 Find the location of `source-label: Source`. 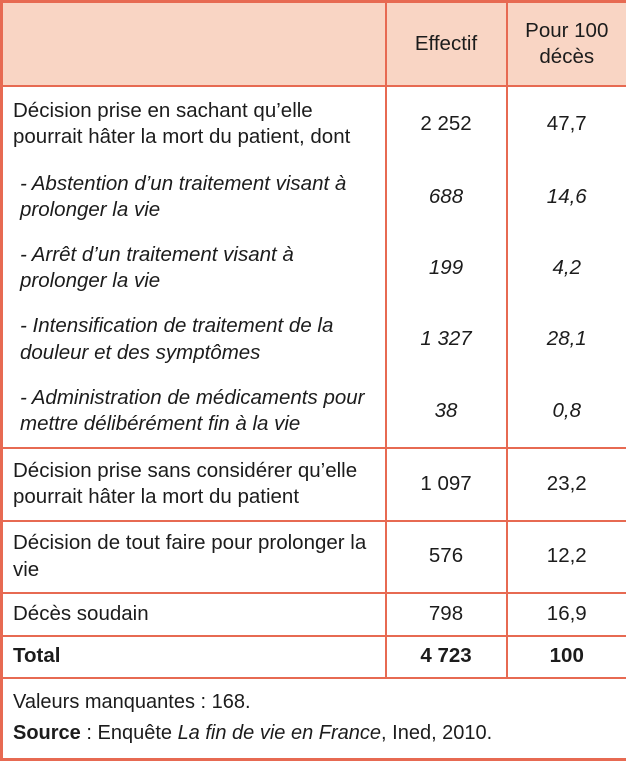

source-label: Source is located at coordinates (47, 733).